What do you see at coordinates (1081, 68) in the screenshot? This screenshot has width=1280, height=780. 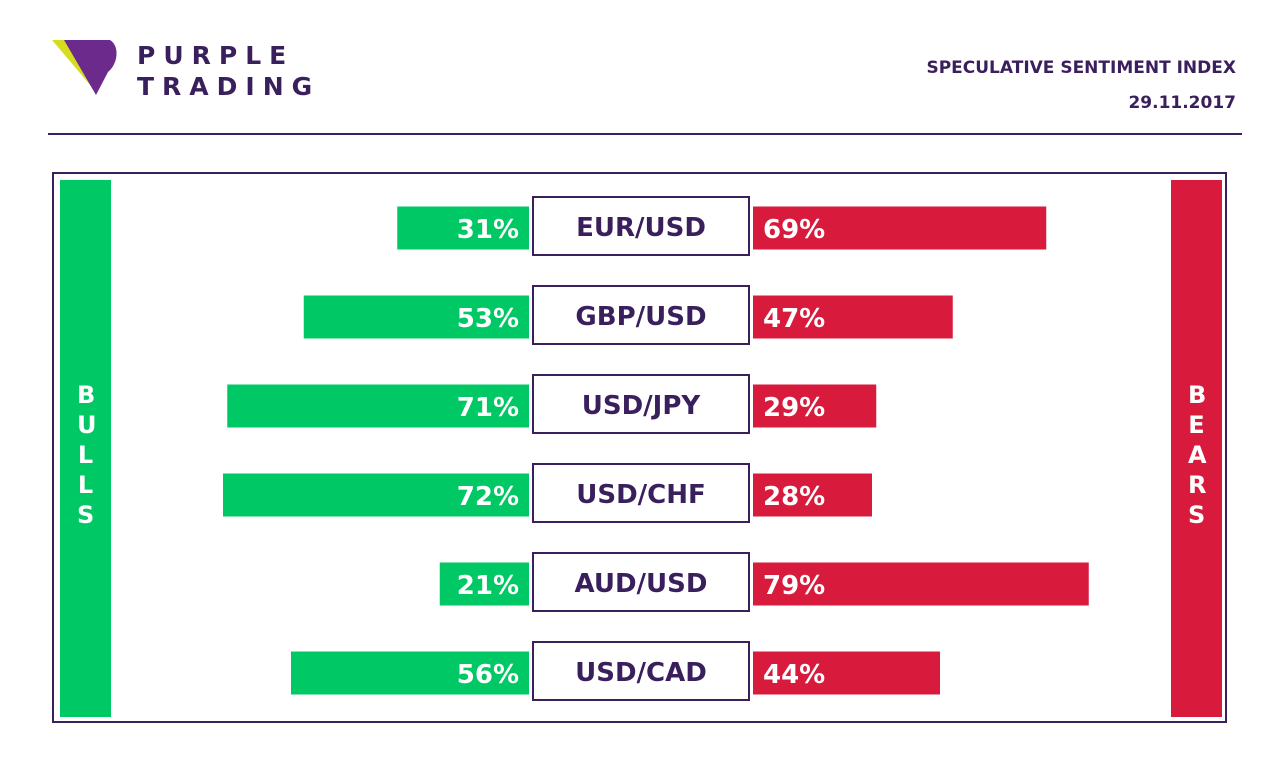 I see `page-title: SPECULATIVE SENTIMENT INDEX` at bounding box center [1081, 68].